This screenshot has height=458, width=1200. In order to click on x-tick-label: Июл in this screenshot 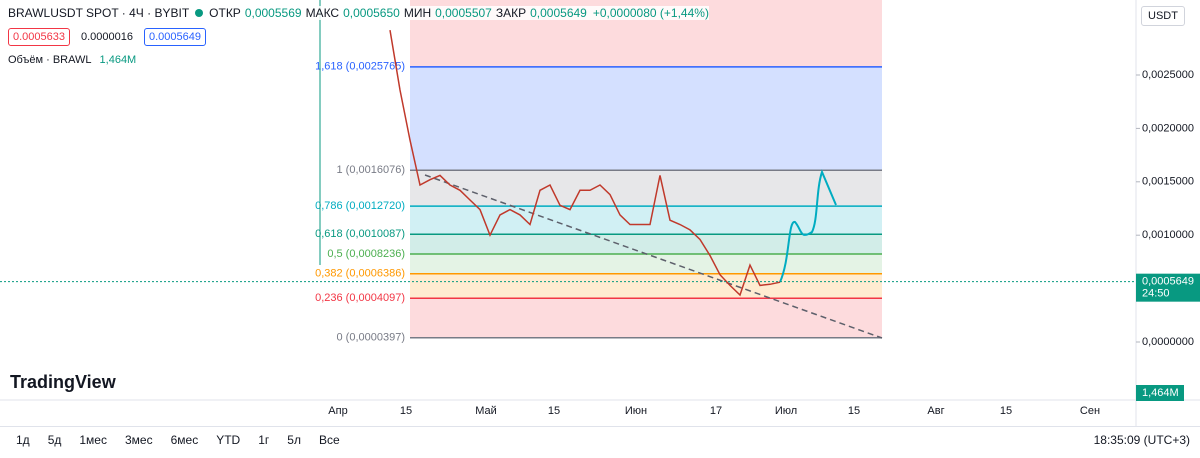, I will do `click(786, 411)`.